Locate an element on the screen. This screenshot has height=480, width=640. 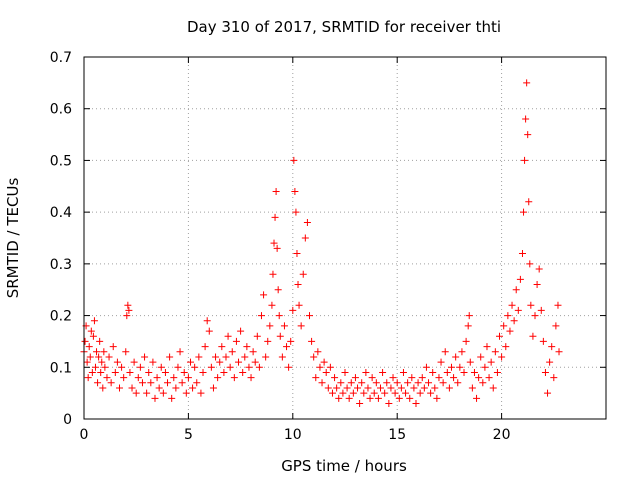
x-tick-label: 20 is located at coordinates (502, 435).